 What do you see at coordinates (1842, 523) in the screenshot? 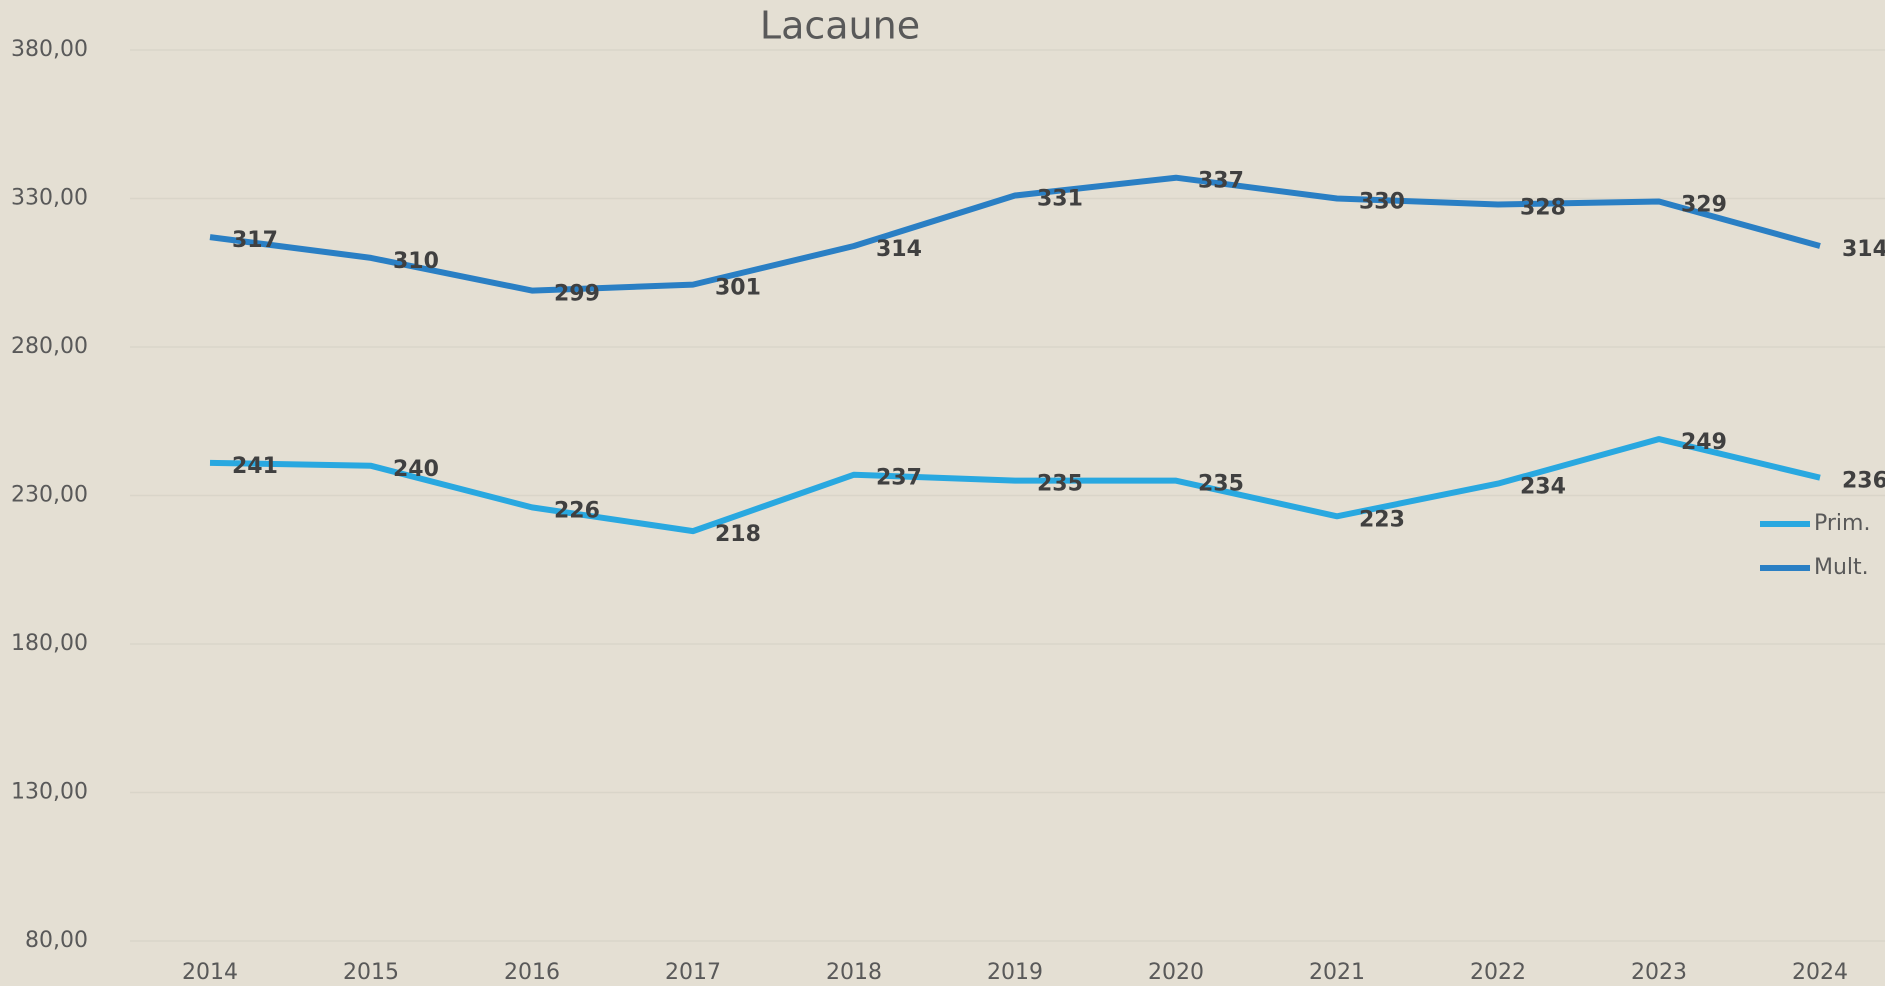
I see `legend-label: Prim.` at bounding box center [1842, 523].